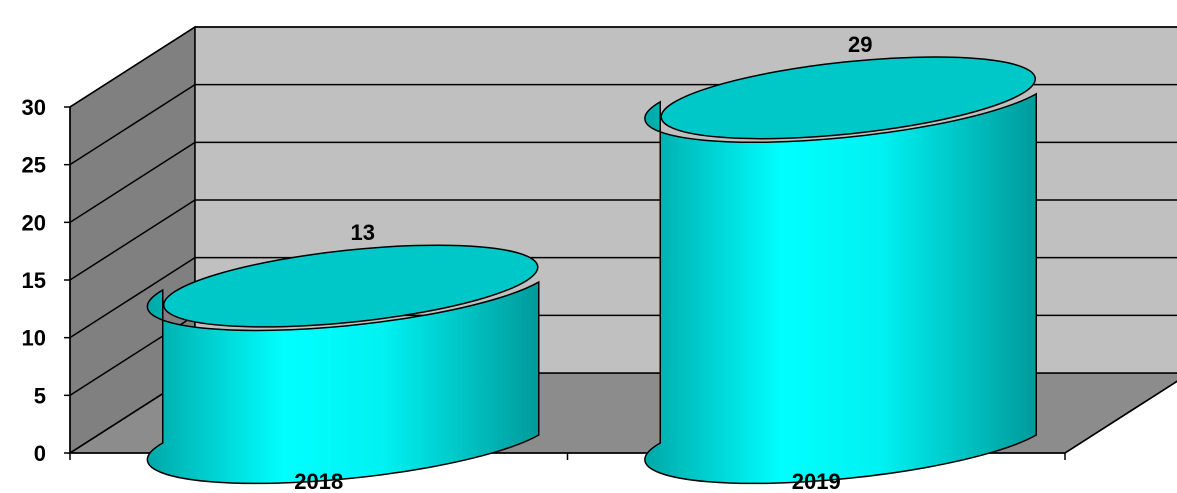 The width and height of the screenshot is (1177, 493). Describe the element at coordinates (40, 453) in the screenshot. I see `y-tick-label: 0` at that location.